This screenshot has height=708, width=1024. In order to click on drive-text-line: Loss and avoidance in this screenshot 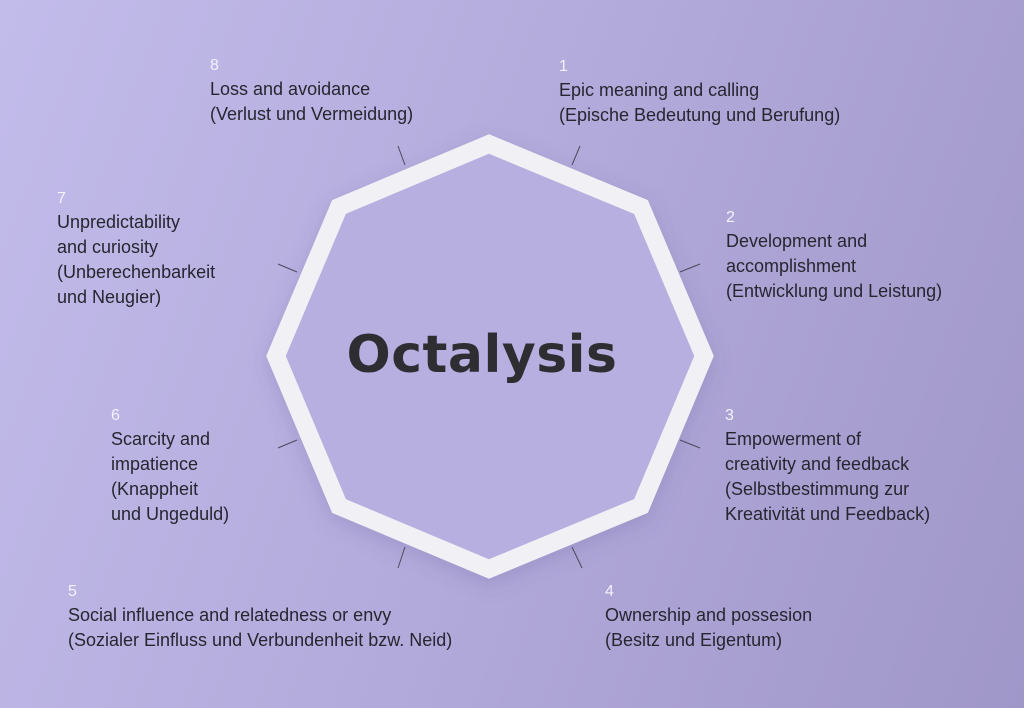, I will do `click(290, 89)`.